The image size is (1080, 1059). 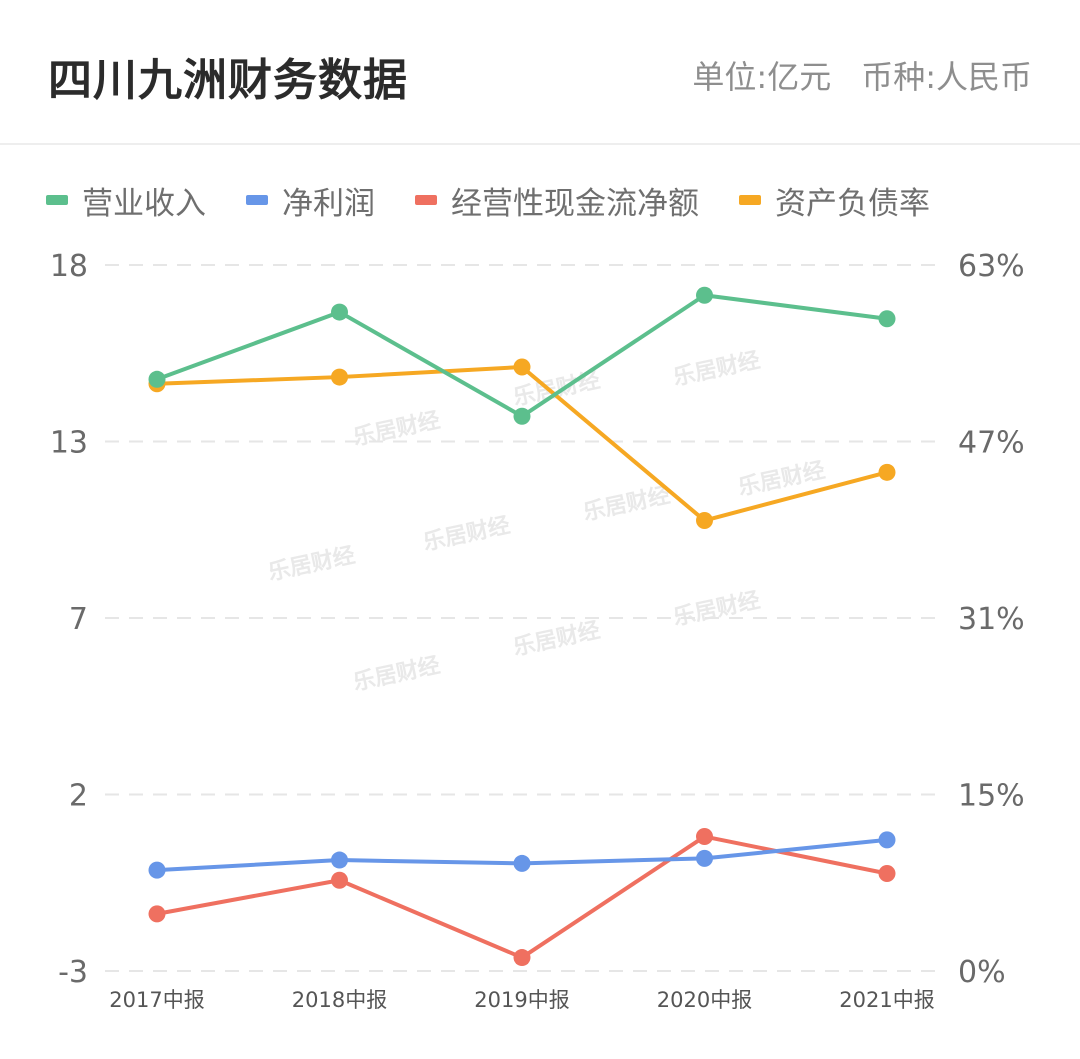 What do you see at coordinates (991, 443) in the screenshot?
I see `y-right-tick-label: 47%` at bounding box center [991, 443].